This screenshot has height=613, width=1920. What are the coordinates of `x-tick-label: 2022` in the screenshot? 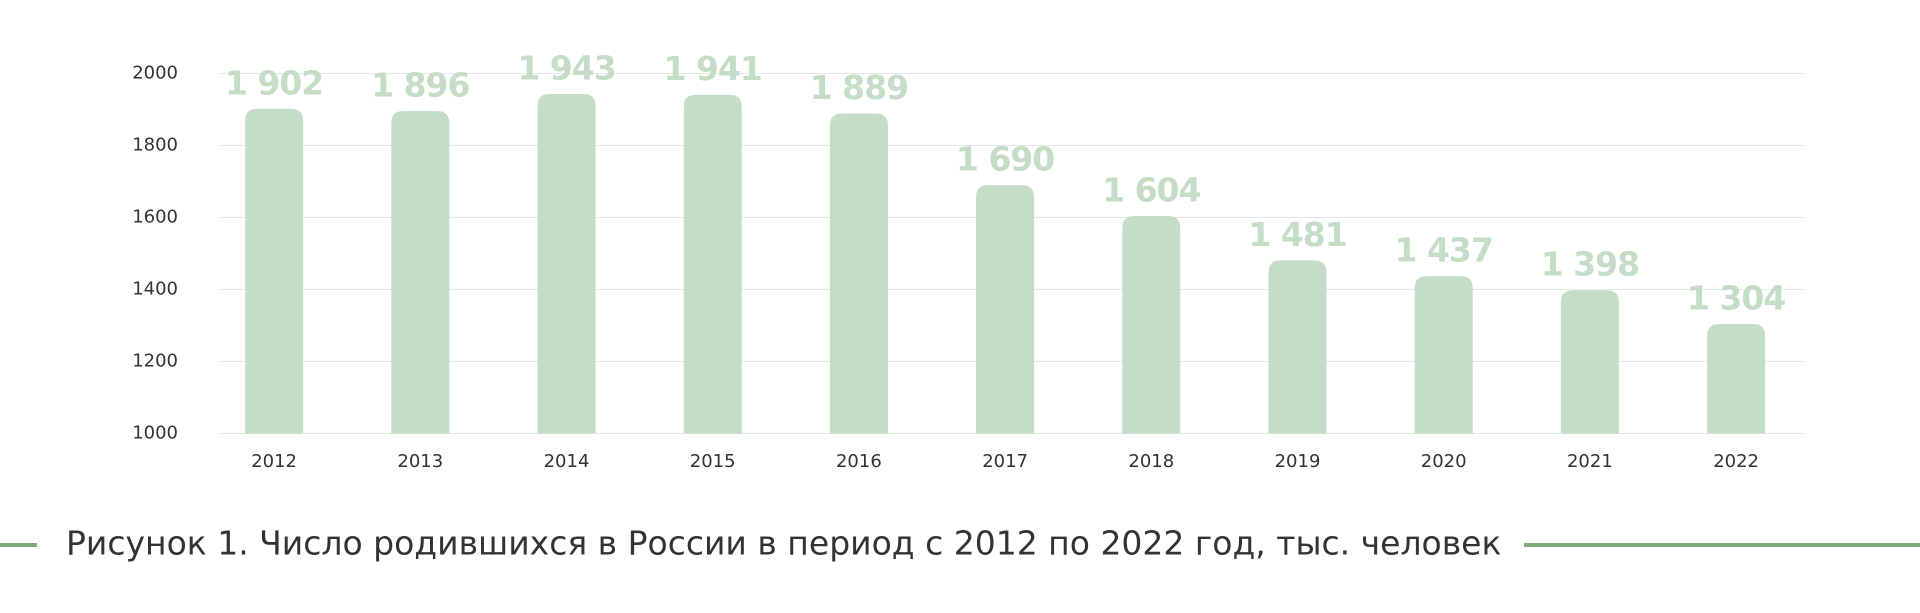 It's located at (1736, 461).